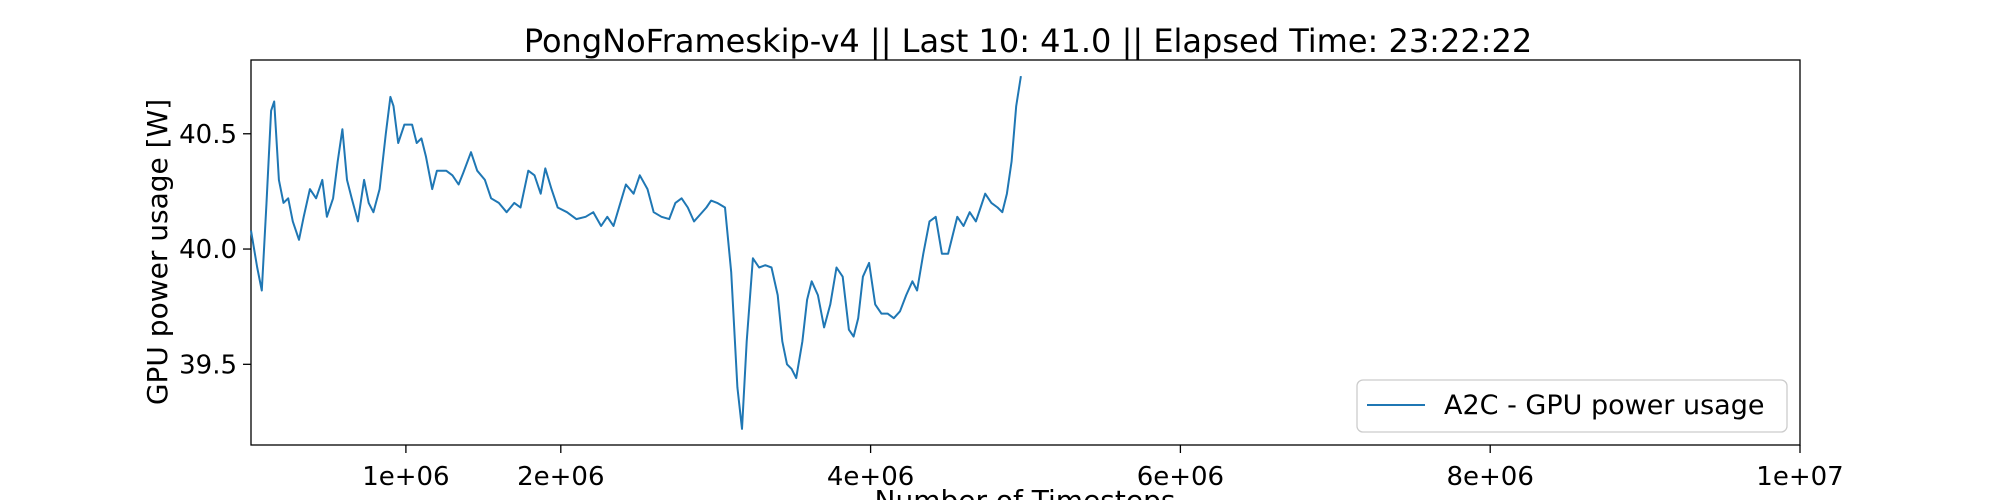  Describe the element at coordinates (1489, 477) in the screenshot. I see `x-tick-label: 8e+06` at that location.